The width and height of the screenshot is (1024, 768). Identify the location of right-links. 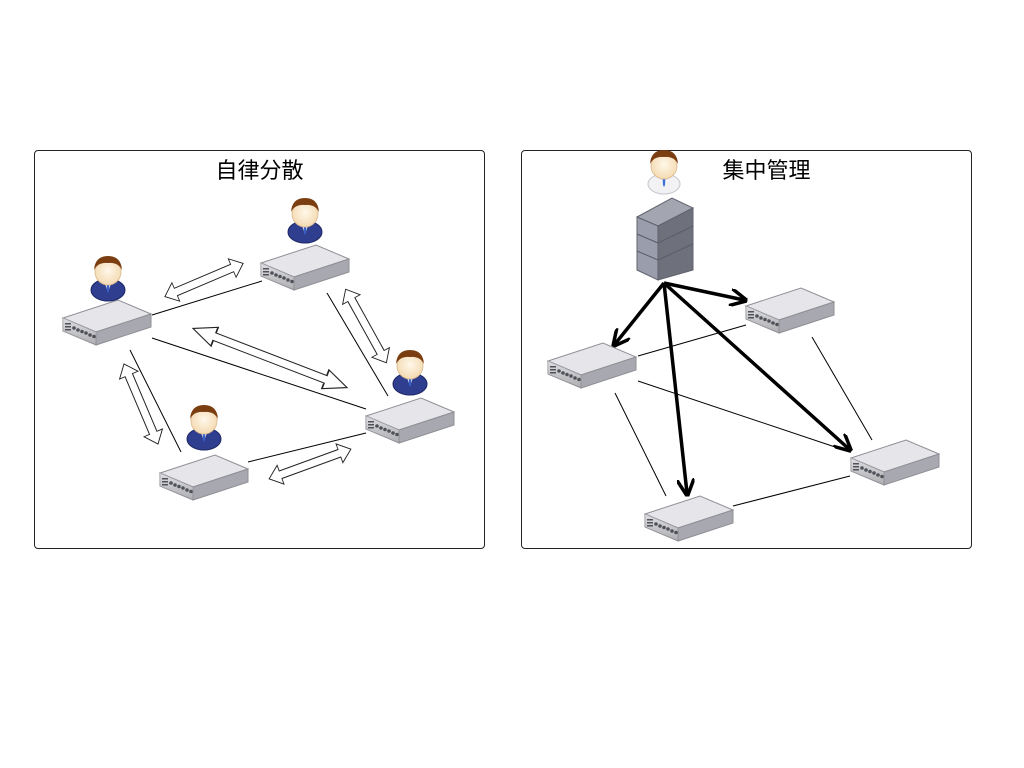
(743, 415).